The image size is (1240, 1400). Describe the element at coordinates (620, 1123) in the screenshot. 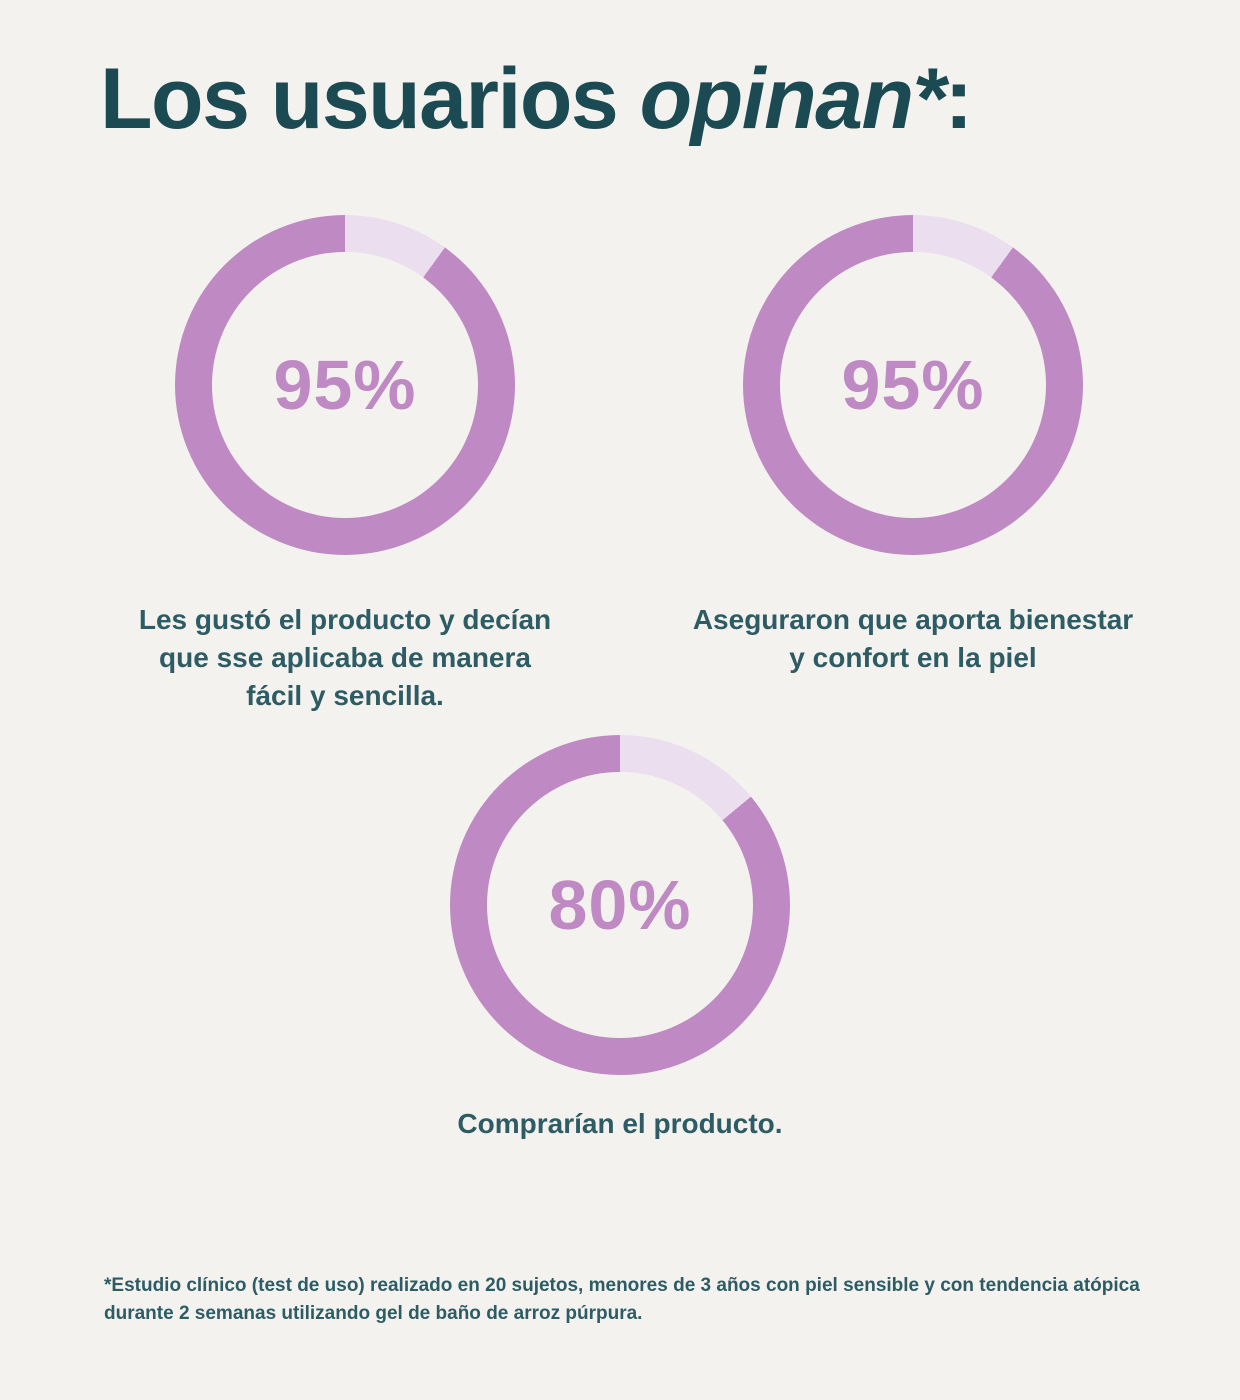

I see `donut-caption-3: Comprarían el producto.` at that location.